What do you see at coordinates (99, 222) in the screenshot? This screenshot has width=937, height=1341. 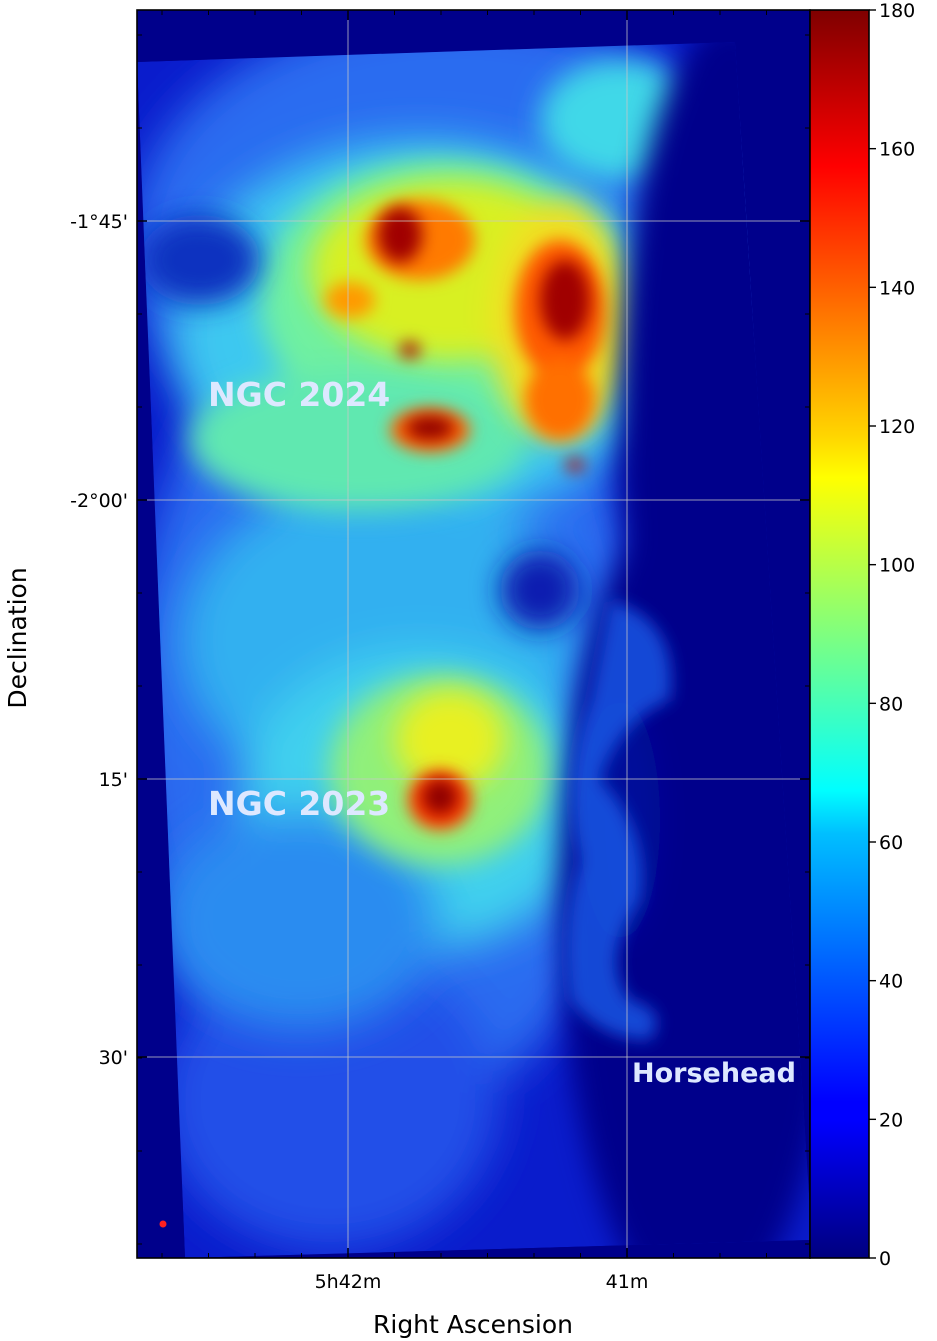 I see `y-tick-label: -1°45'` at bounding box center [99, 222].